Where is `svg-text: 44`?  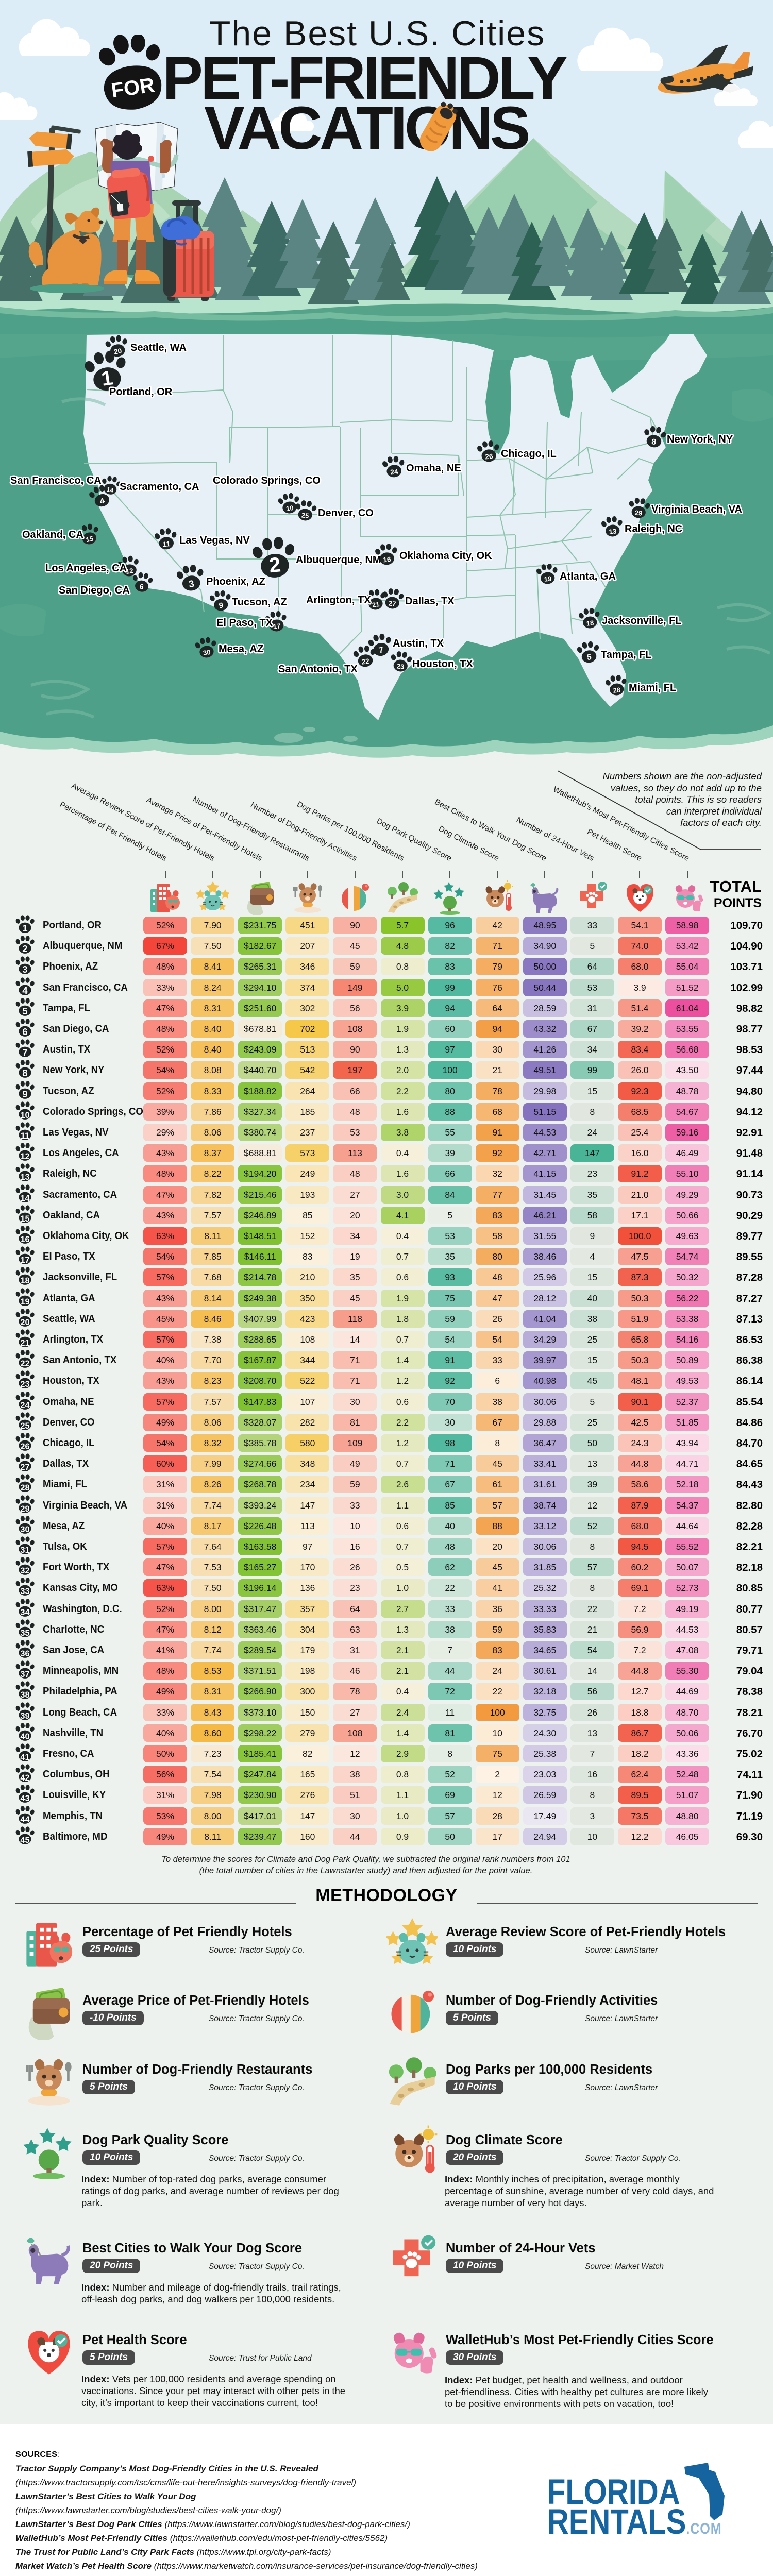 svg-text: 44 is located at coordinates (25, 1820).